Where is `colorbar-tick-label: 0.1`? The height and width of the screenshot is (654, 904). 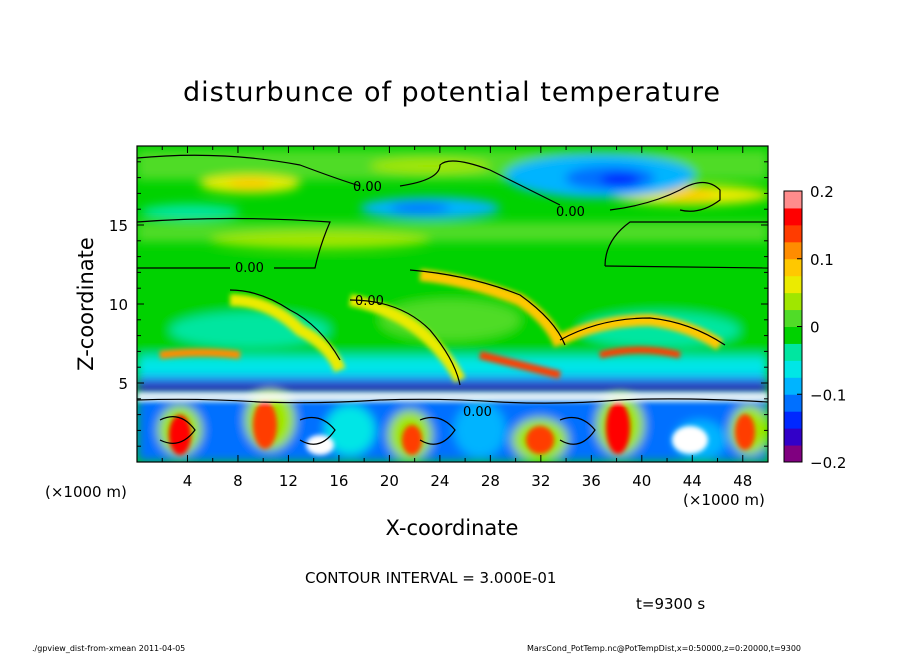 colorbar-tick-label: 0.1 is located at coordinates (822, 260).